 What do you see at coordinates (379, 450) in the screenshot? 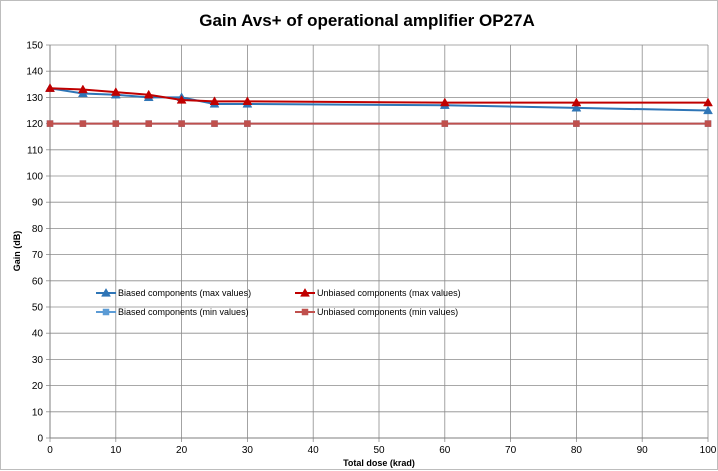
I see `x-tick-label: 50` at bounding box center [379, 450].